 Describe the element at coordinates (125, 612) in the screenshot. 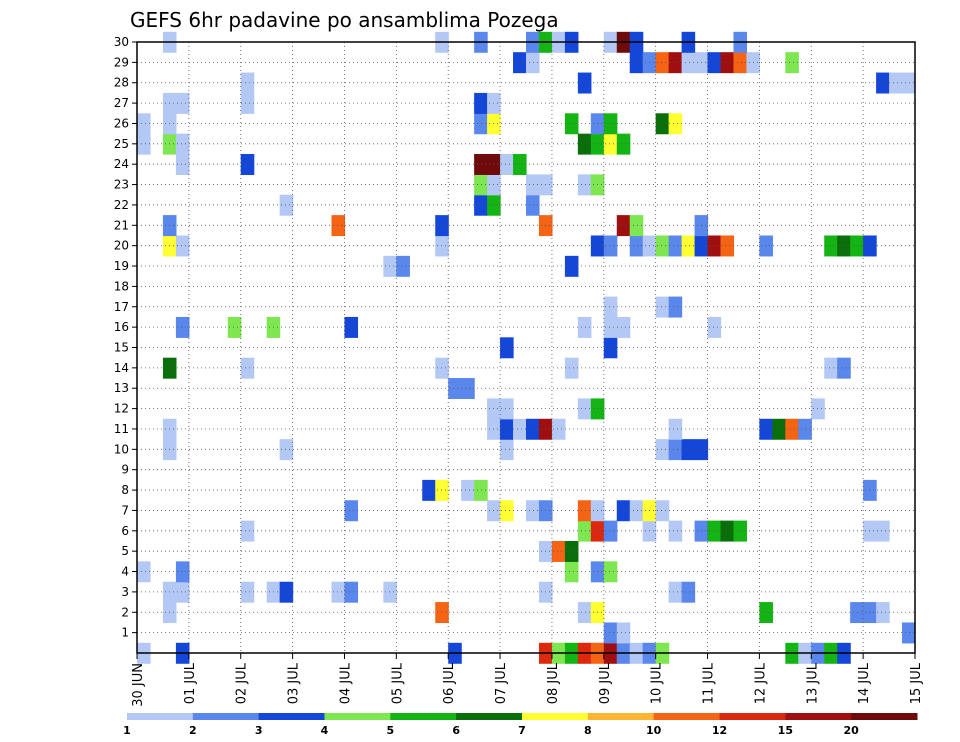

I see `y-tick-label: 2` at that location.